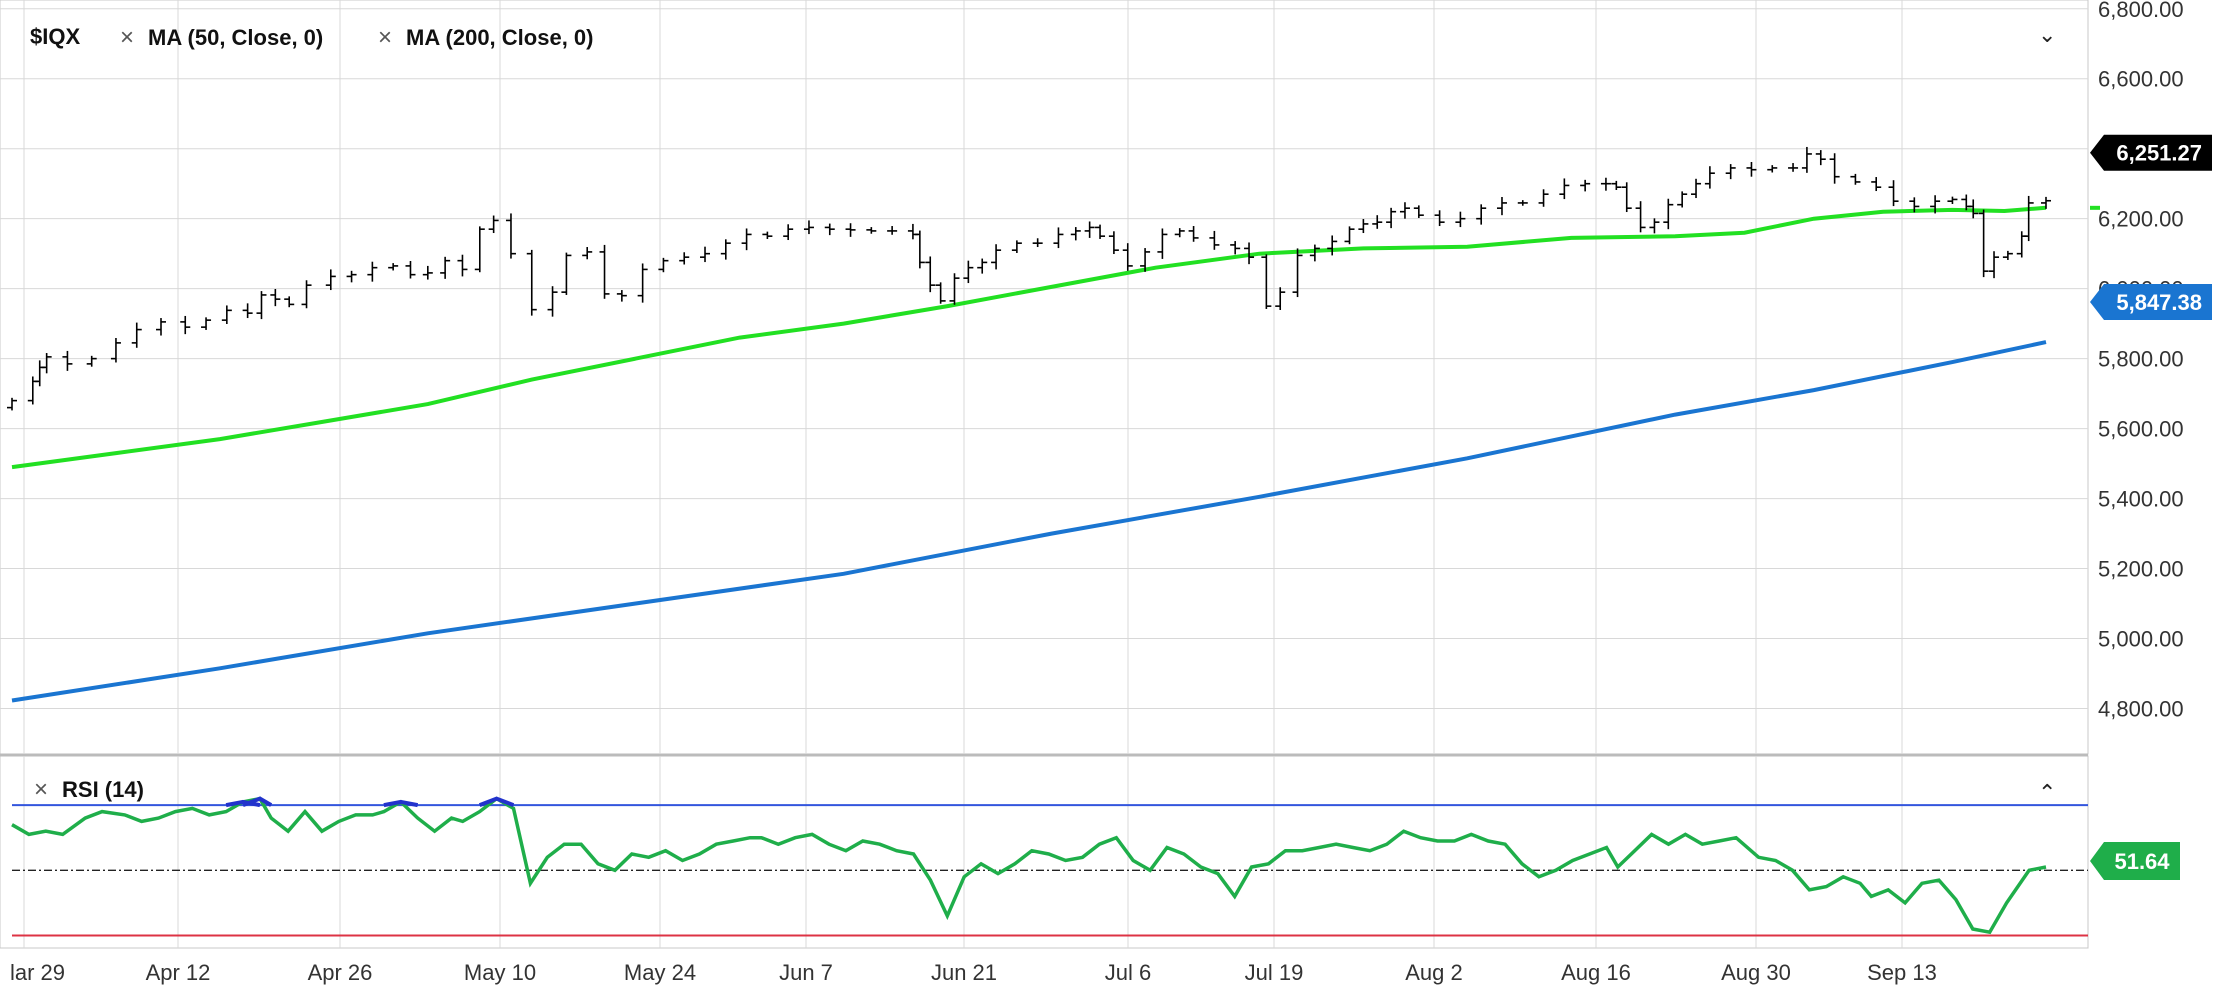 This screenshot has height=989, width=2214. I want to click on x-tick-label: Aug 16, so click(1596, 972).